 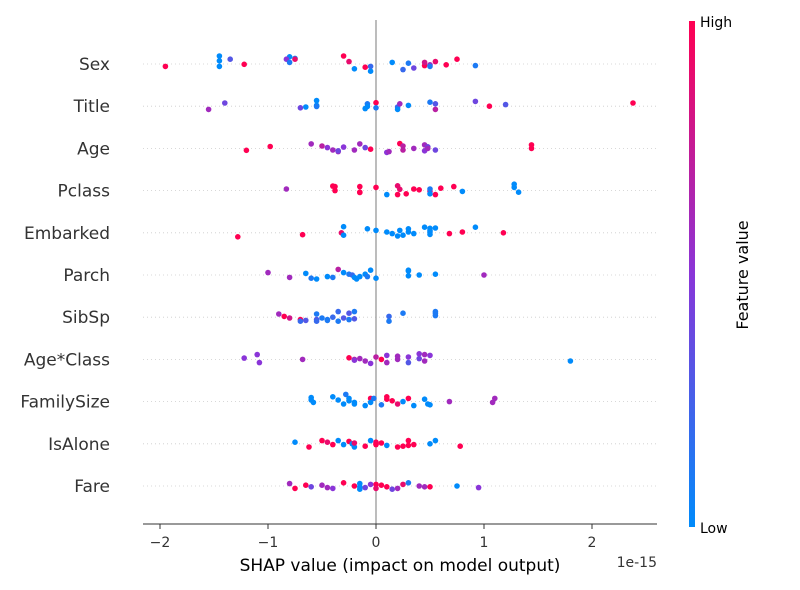 I want to click on feature-label: FamilySize, so click(x=65, y=403).